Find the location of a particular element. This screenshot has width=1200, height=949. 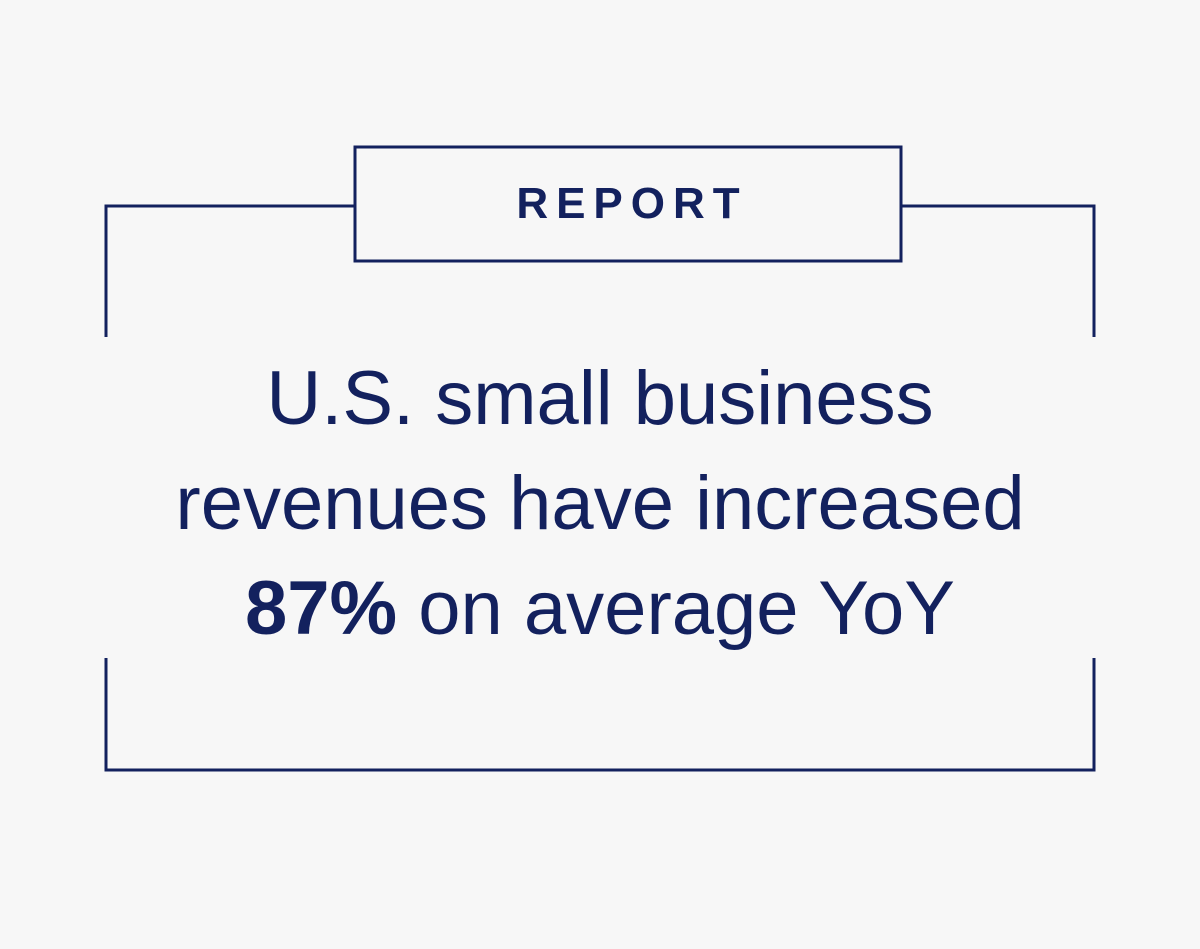

headline-stat: 87% is located at coordinates (321, 608).